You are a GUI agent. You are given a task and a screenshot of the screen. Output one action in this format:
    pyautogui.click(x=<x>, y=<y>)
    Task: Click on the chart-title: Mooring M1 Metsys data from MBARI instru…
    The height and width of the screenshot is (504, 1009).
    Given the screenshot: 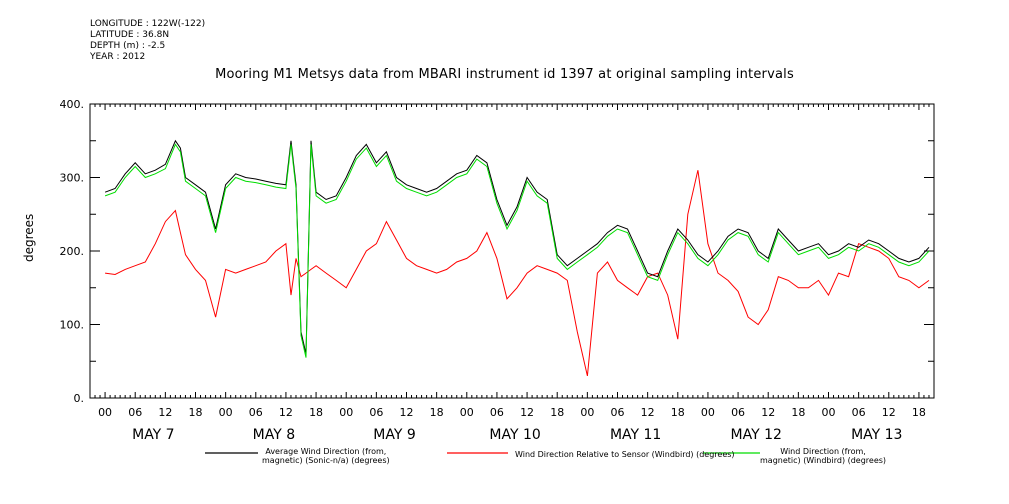 What is the action you would take?
    pyautogui.click(x=504, y=74)
    